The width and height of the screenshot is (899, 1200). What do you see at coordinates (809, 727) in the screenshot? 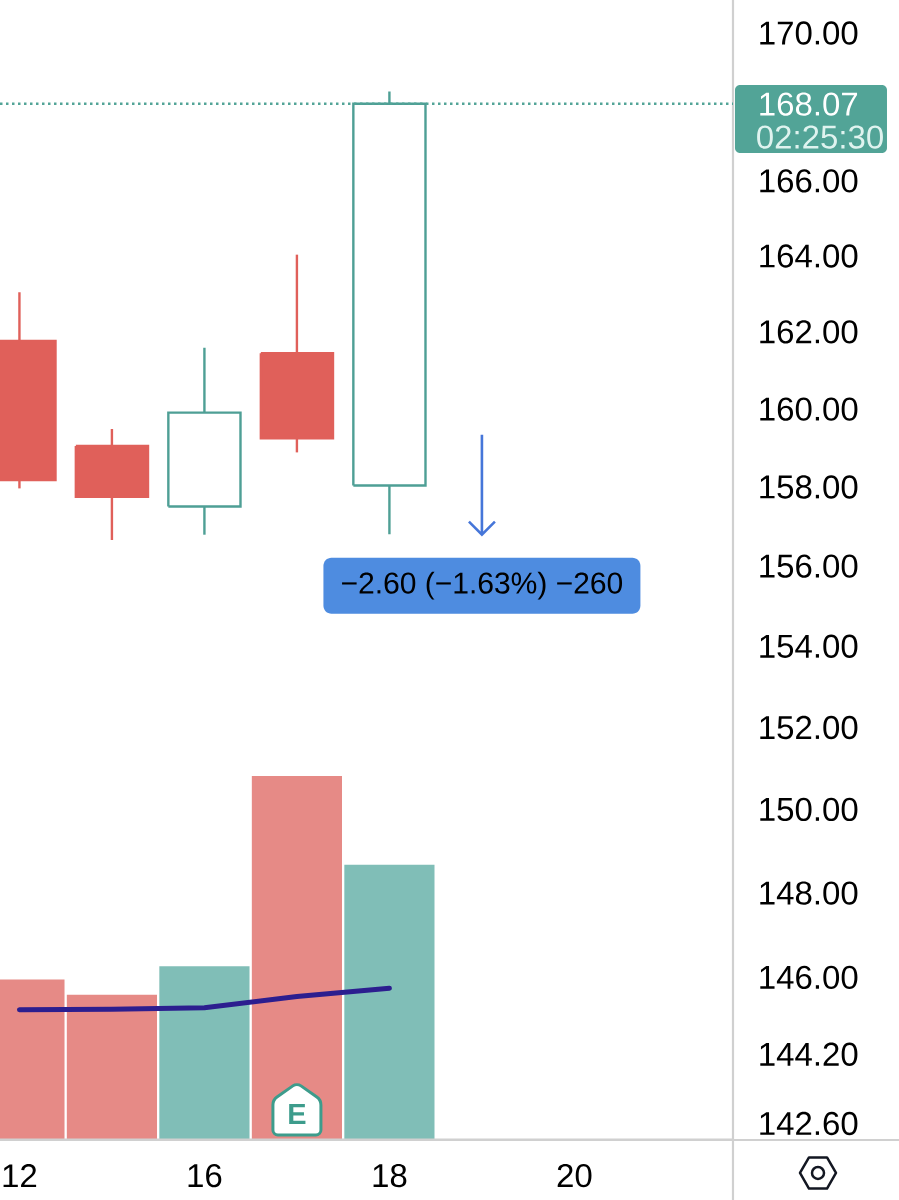
I see `y-tick-label: 152.00` at bounding box center [809, 727].